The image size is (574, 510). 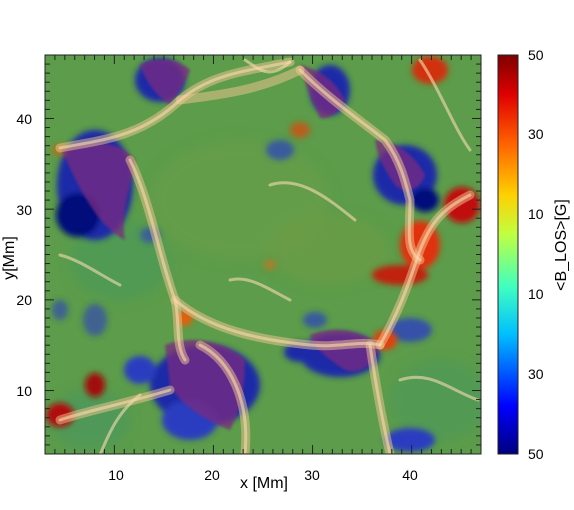 What do you see at coordinates (24, 300) in the screenshot?
I see `y-tick-label: 20` at bounding box center [24, 300].